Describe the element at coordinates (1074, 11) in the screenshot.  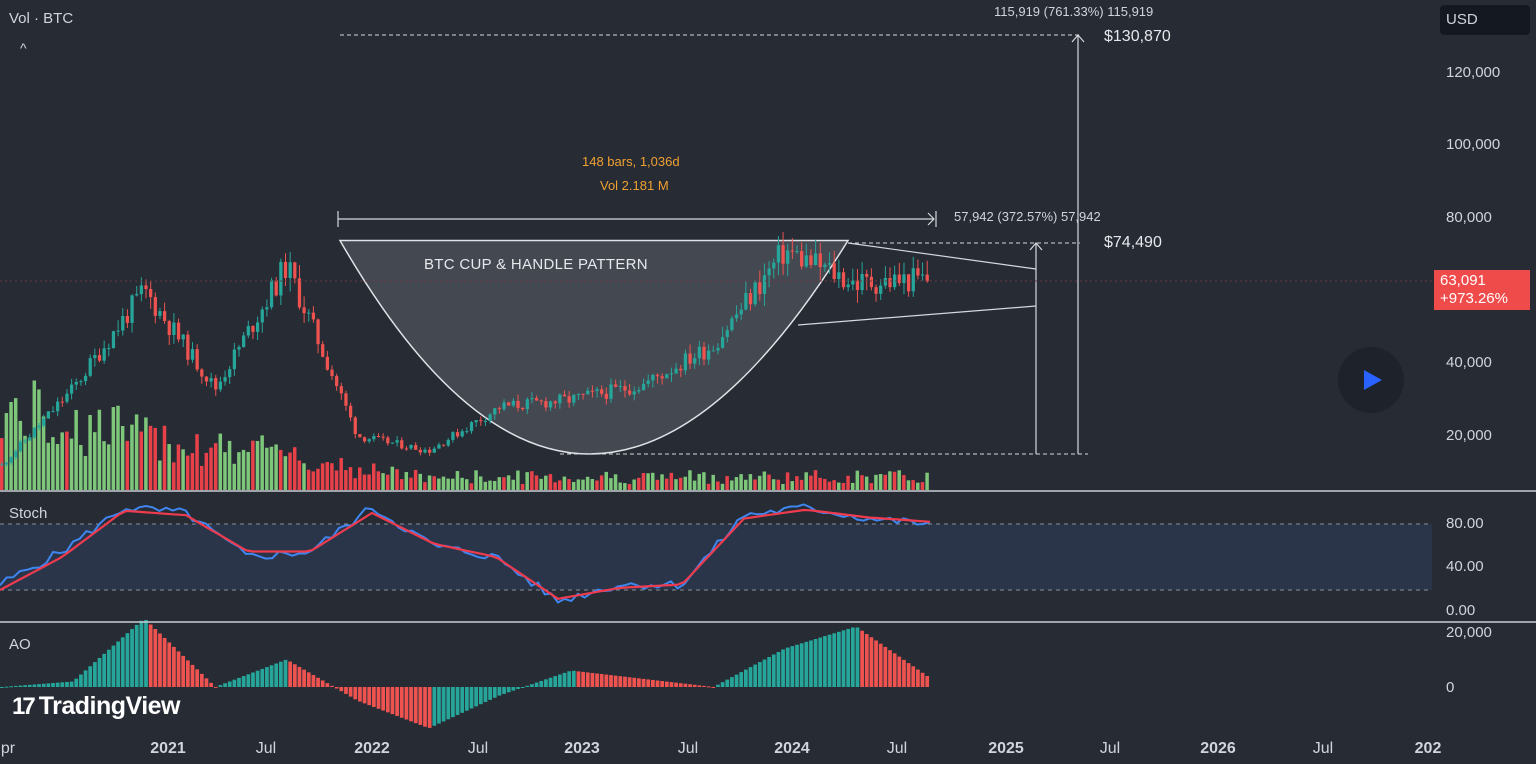
I see `measure-large-label: 115,919 (761.33%) 115,919` at that location.